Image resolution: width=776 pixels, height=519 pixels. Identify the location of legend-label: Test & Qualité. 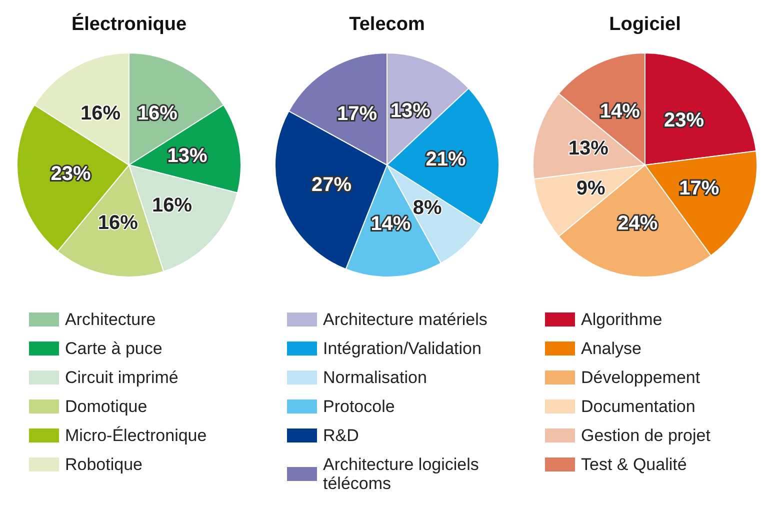
(634, 464).